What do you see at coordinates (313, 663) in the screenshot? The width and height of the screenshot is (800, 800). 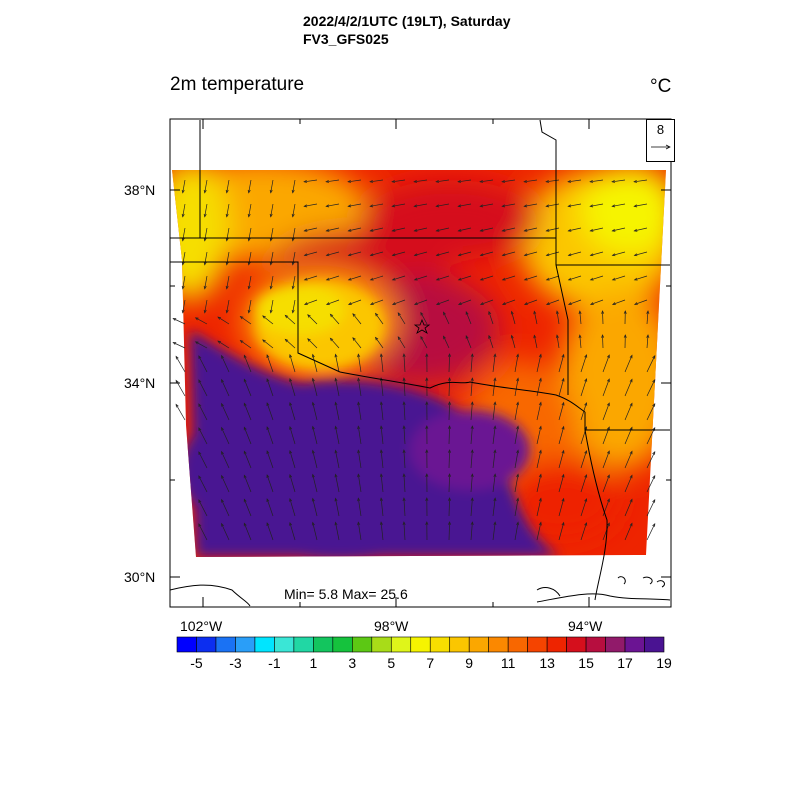 I see `colorbar-label: 1` at bounding box center [313, 663].